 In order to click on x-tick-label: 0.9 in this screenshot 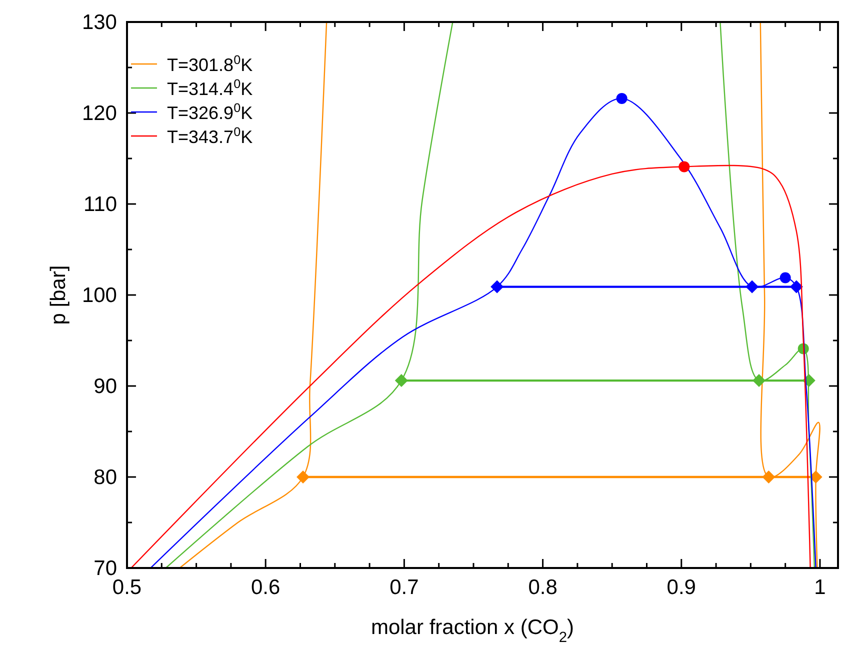, I will do `click(681, 587)`.